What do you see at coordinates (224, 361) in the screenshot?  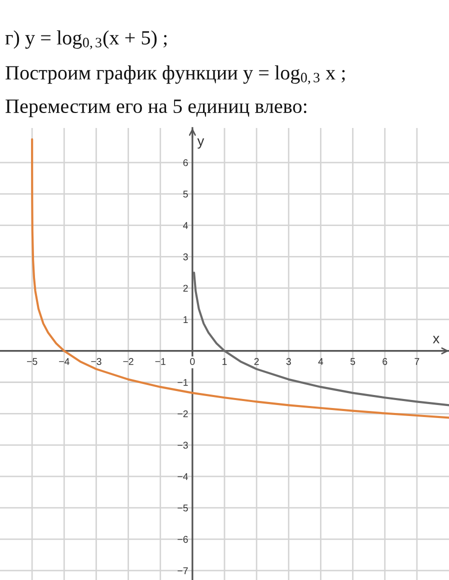 I see `x-tick-label: 1` at bounding box center [224, 361].